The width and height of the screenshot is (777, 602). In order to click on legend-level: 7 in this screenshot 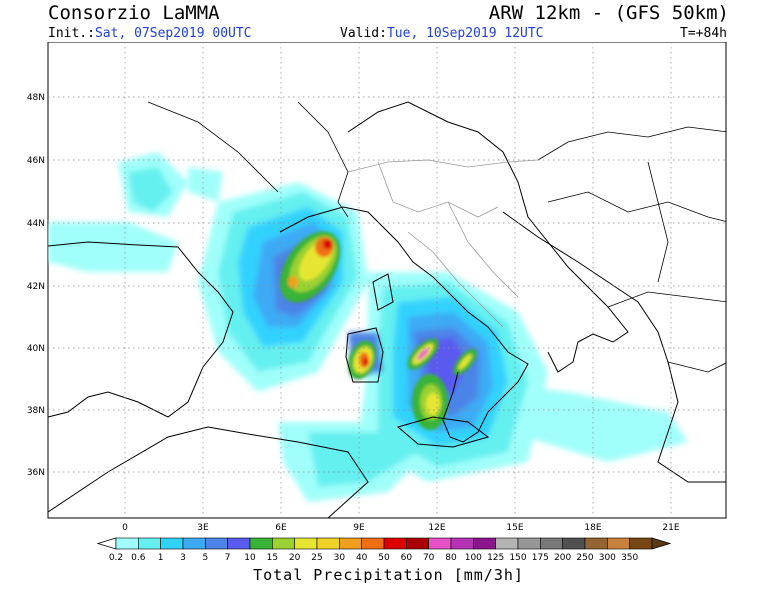, I will do `click(228, 558)`.